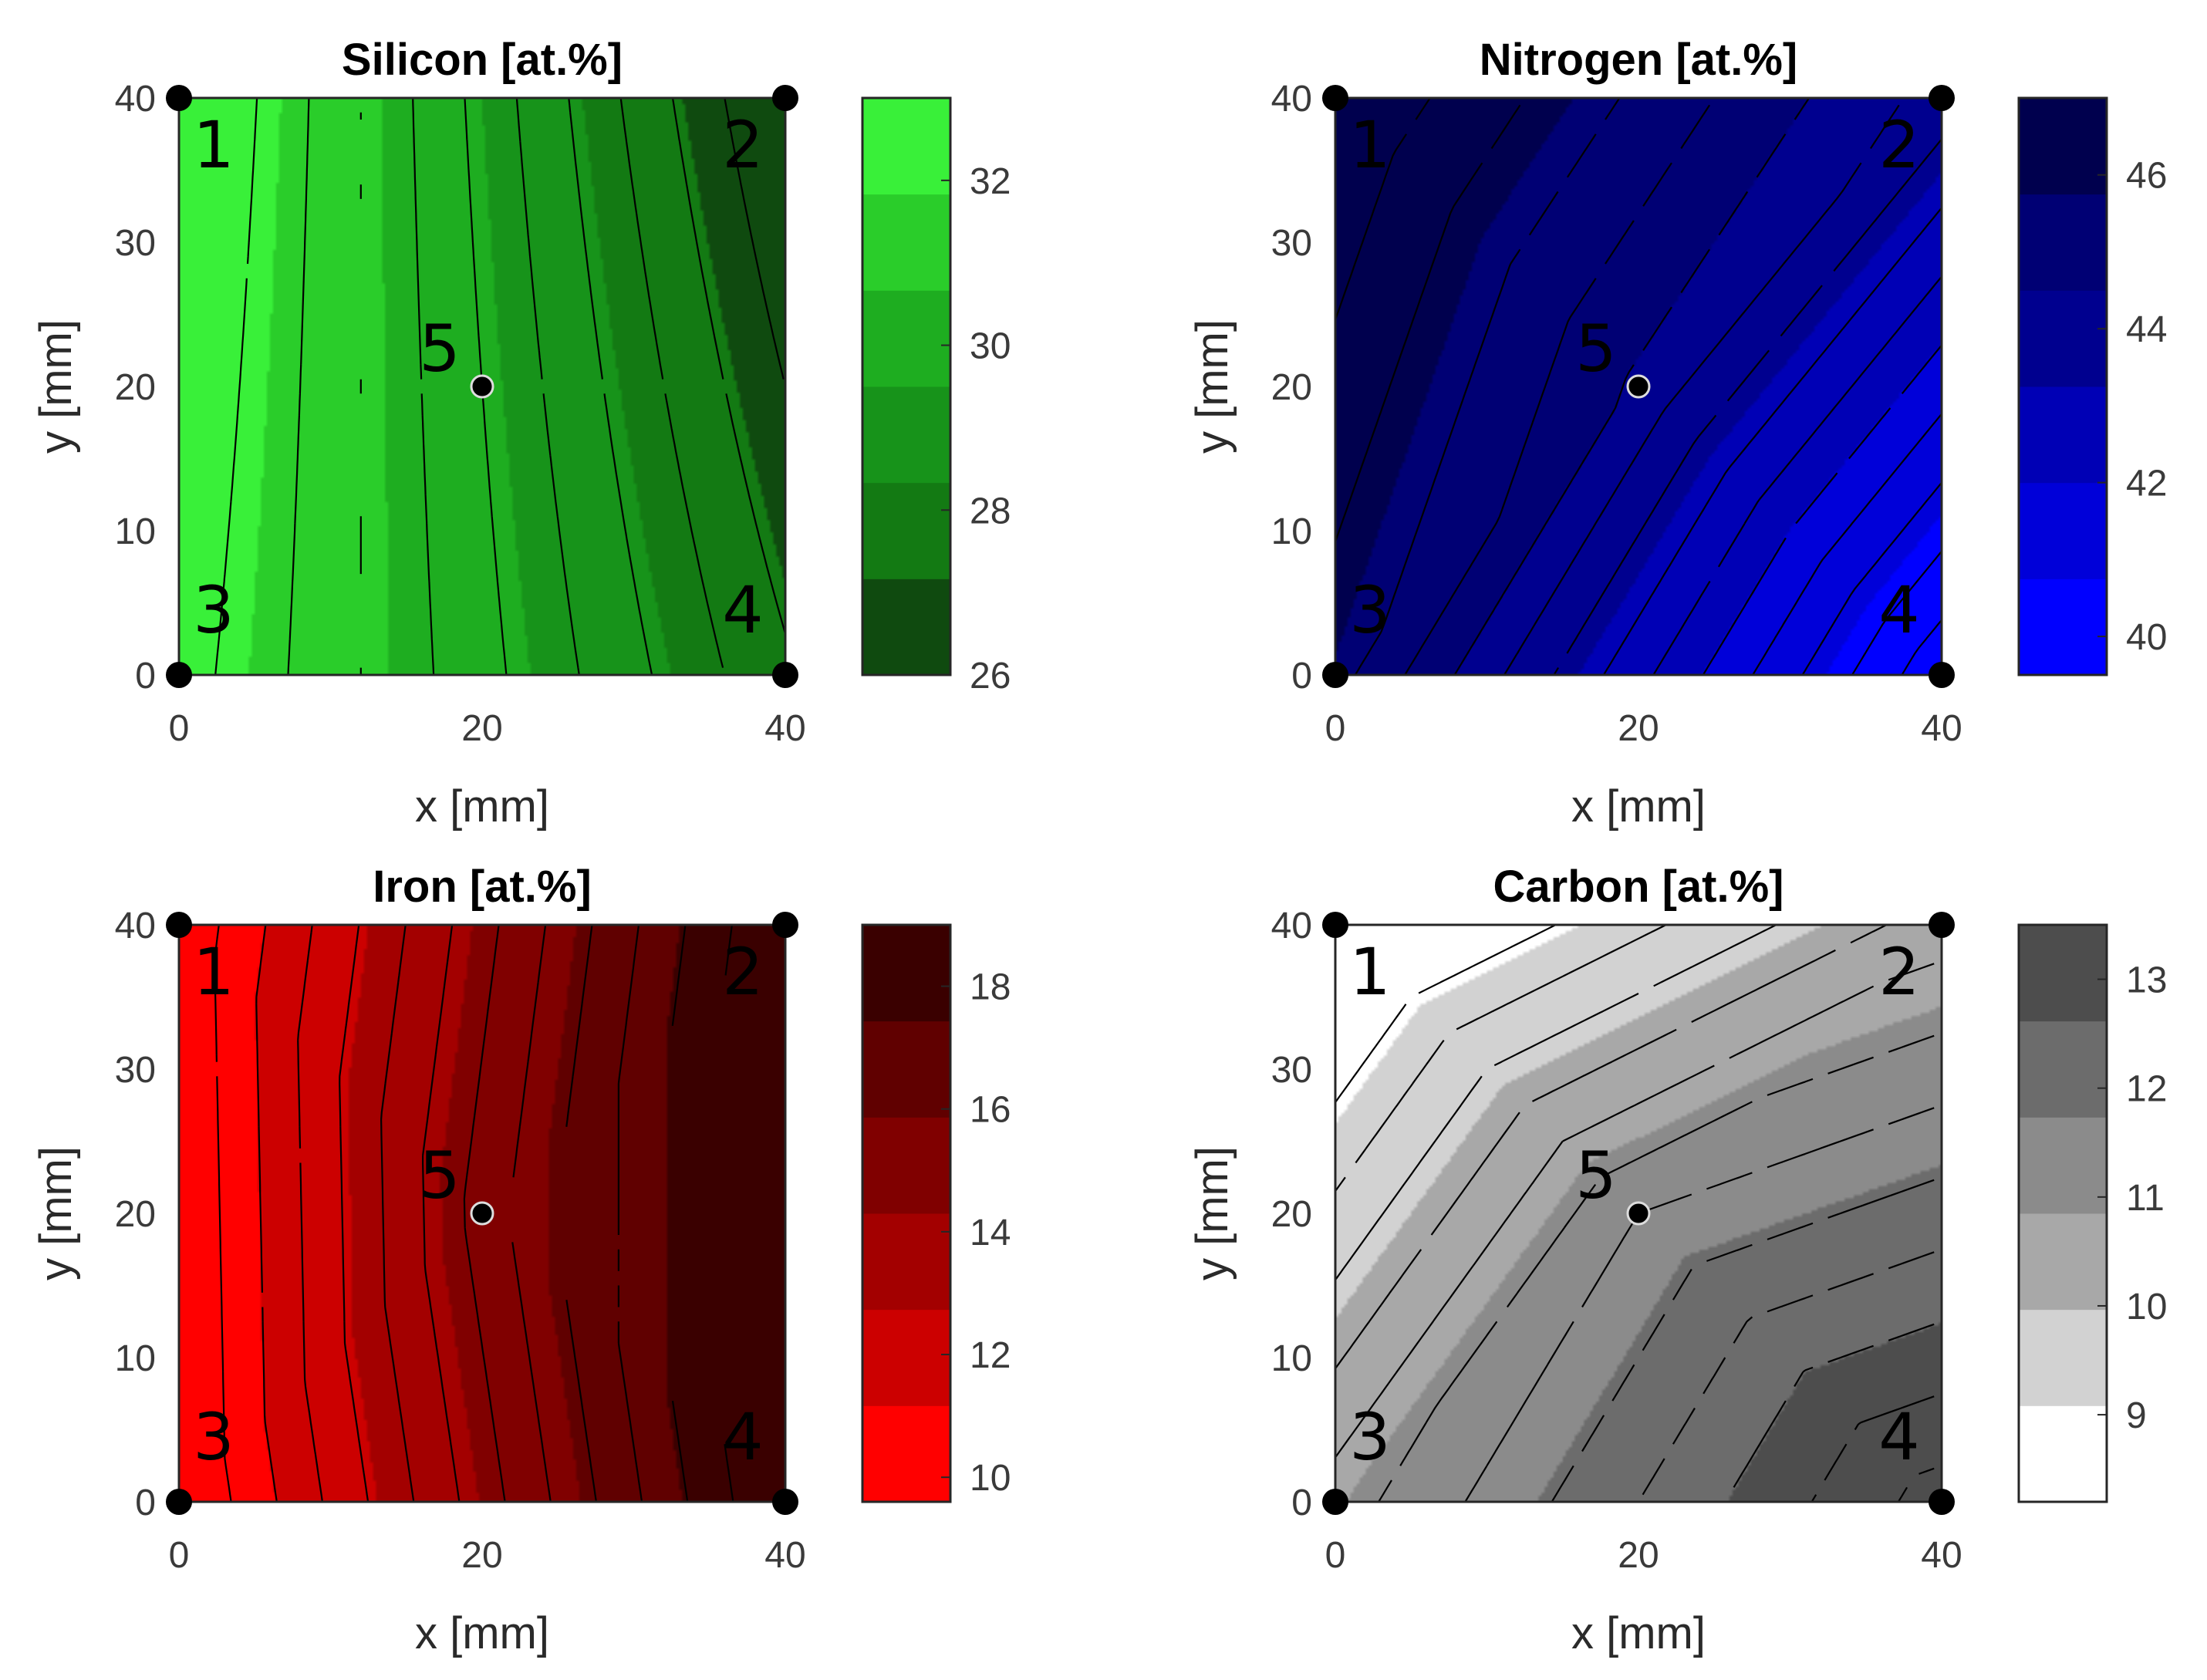 Image resolution: width=2207 pixels, height=1680 pixels. I want to click on iron-colorbar-tick-10: 10, so click(990, 1479).